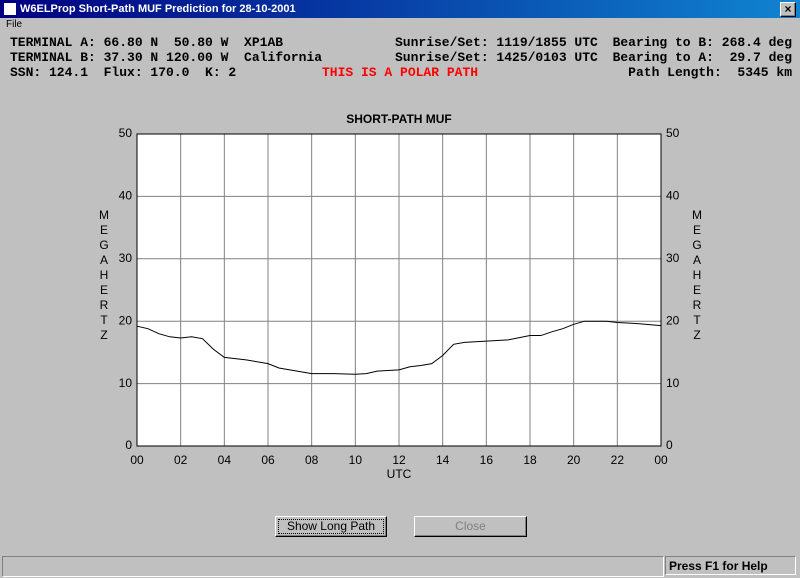  Describe the element at coordinates (399, 474) in the screenshot. I see `x-axis-label: UTC` at that location.